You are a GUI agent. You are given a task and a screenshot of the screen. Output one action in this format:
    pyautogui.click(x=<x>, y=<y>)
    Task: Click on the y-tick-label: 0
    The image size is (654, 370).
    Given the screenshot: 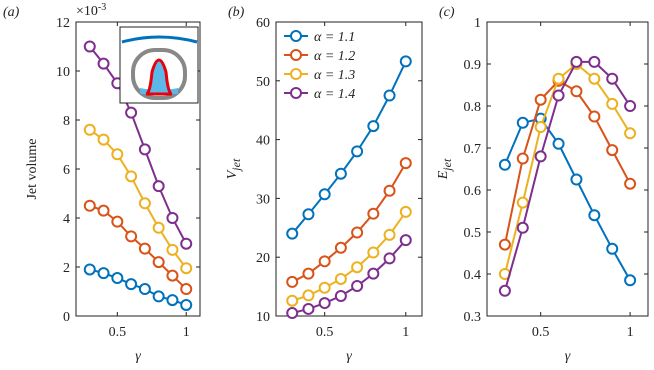 What is the action you would take?
    pyautogui.click(x=66, y=317)
    